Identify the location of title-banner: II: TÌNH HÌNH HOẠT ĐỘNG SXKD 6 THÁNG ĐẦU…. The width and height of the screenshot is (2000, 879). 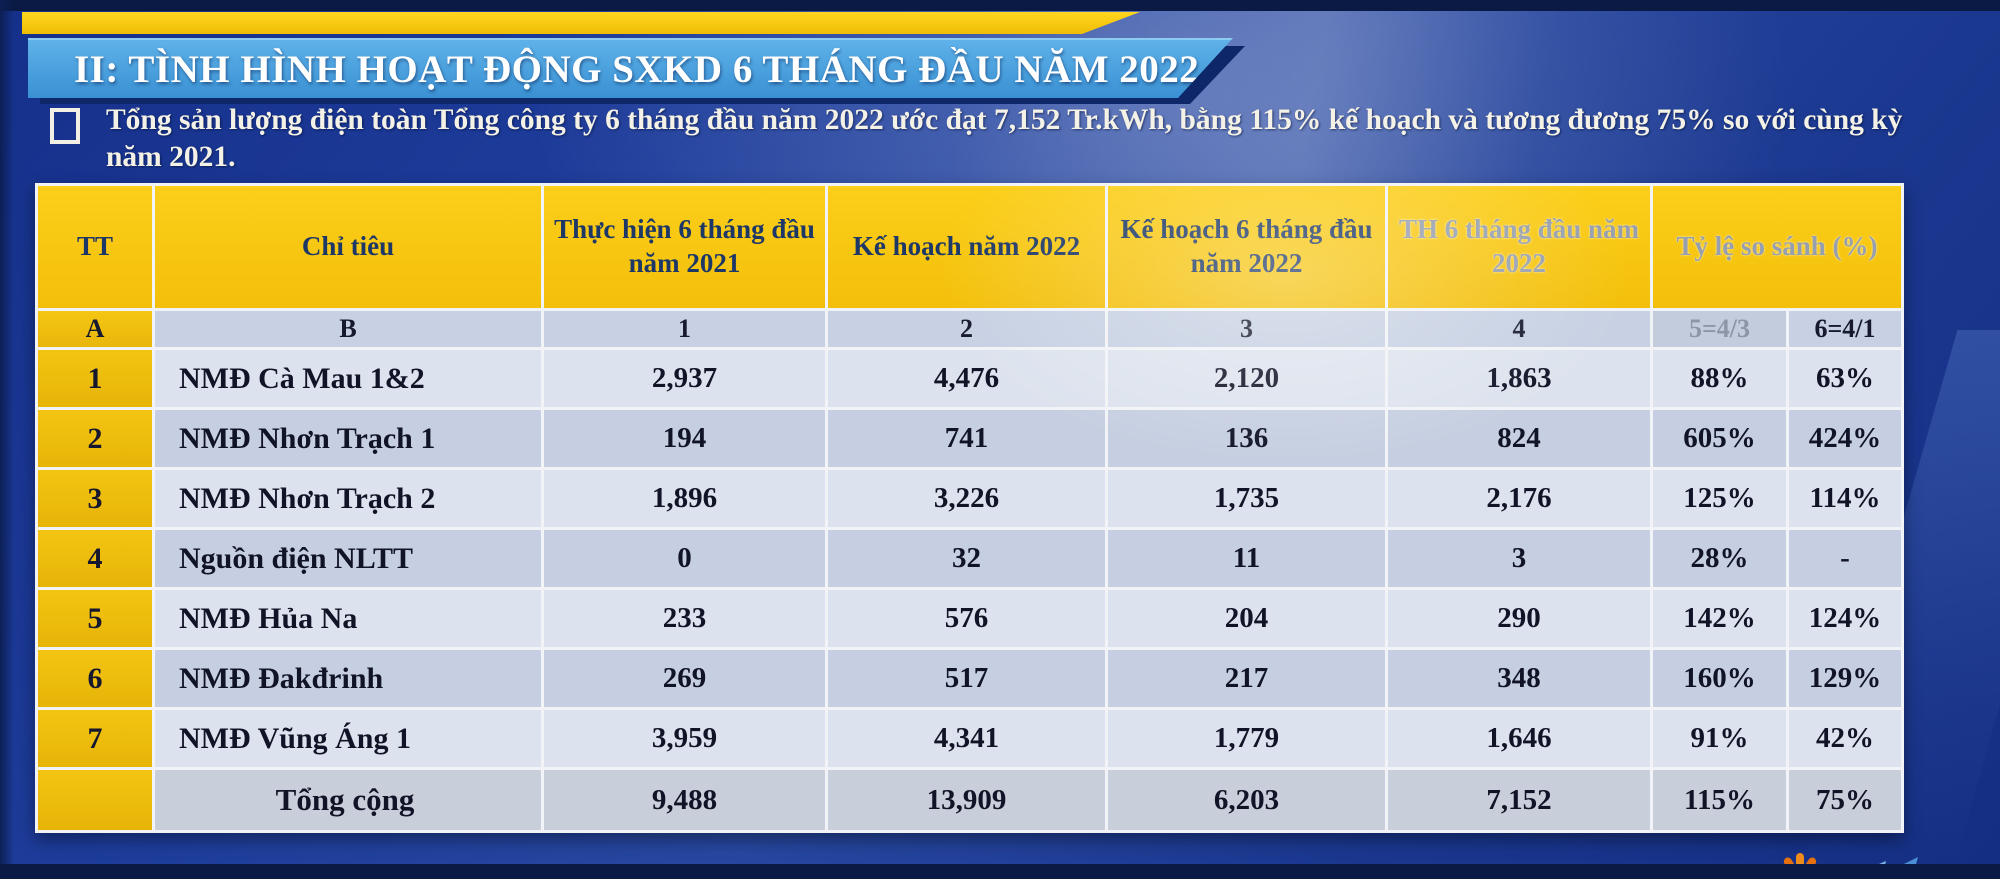
(630, 68).